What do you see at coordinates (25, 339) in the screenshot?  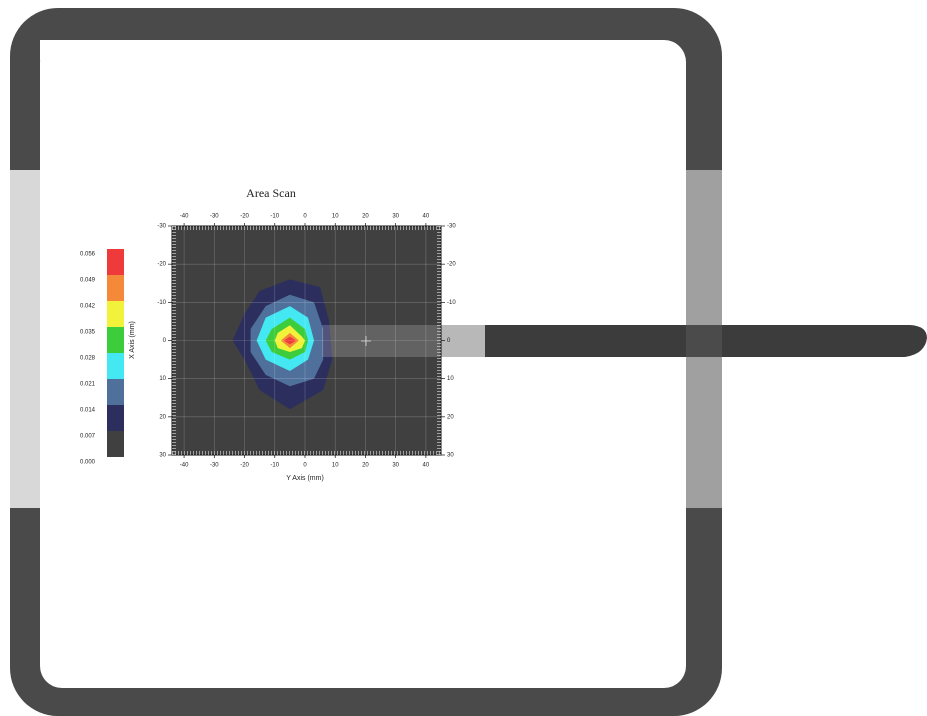 I see `side-strip` at bounding box center [25, 339].